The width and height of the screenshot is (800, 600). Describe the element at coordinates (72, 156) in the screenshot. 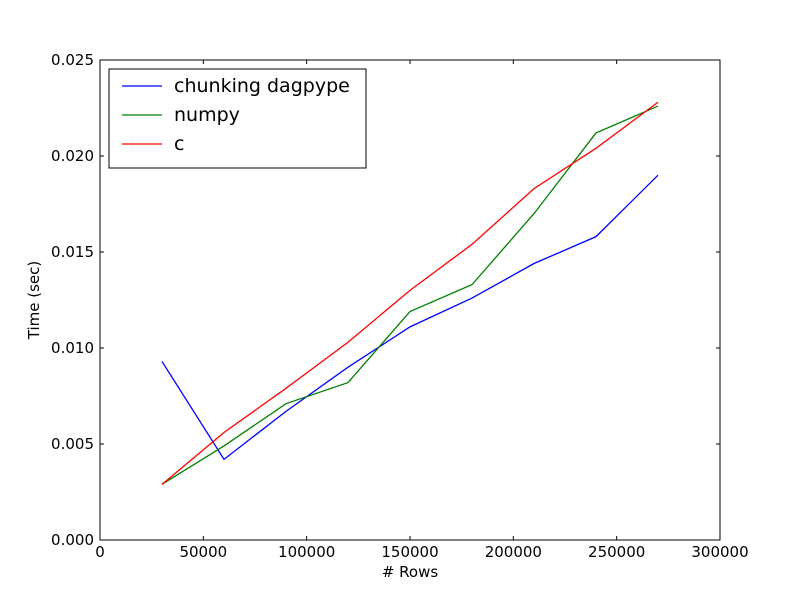

I see `y-tick-label: 0.020` at that location.